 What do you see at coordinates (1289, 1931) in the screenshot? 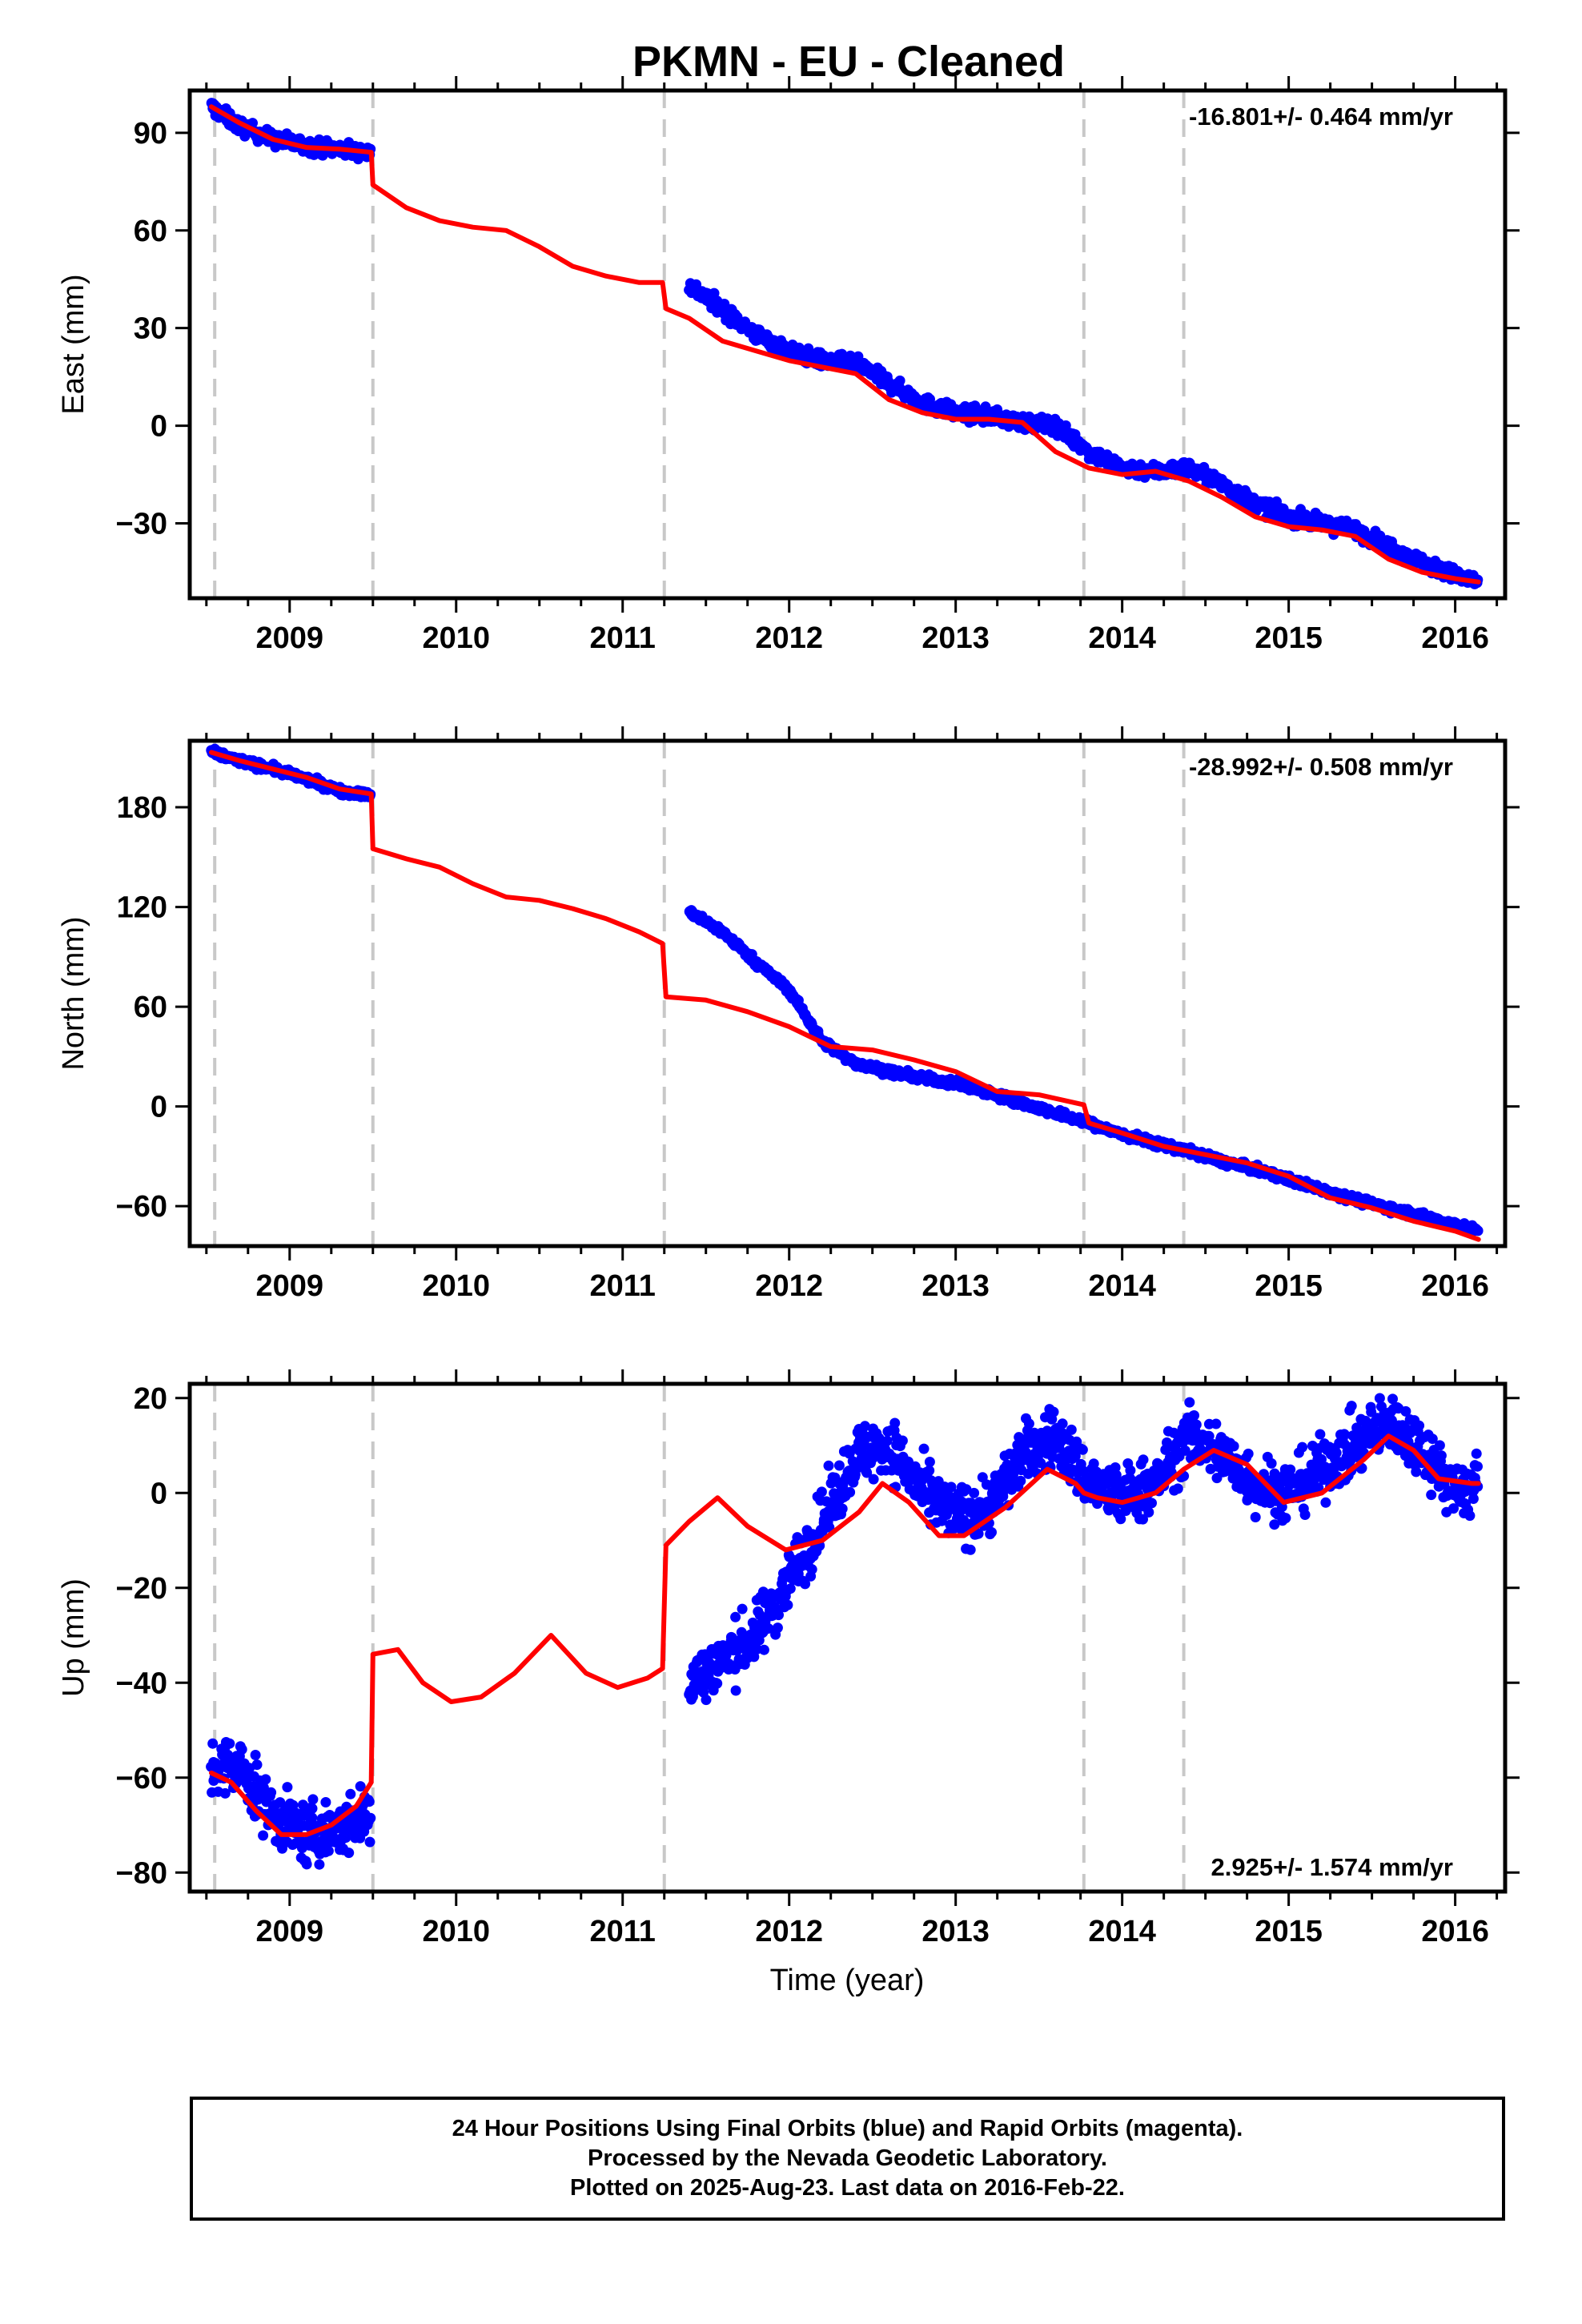
I see `x-tick-label: 2015` at bounding box center [1289, 1931].